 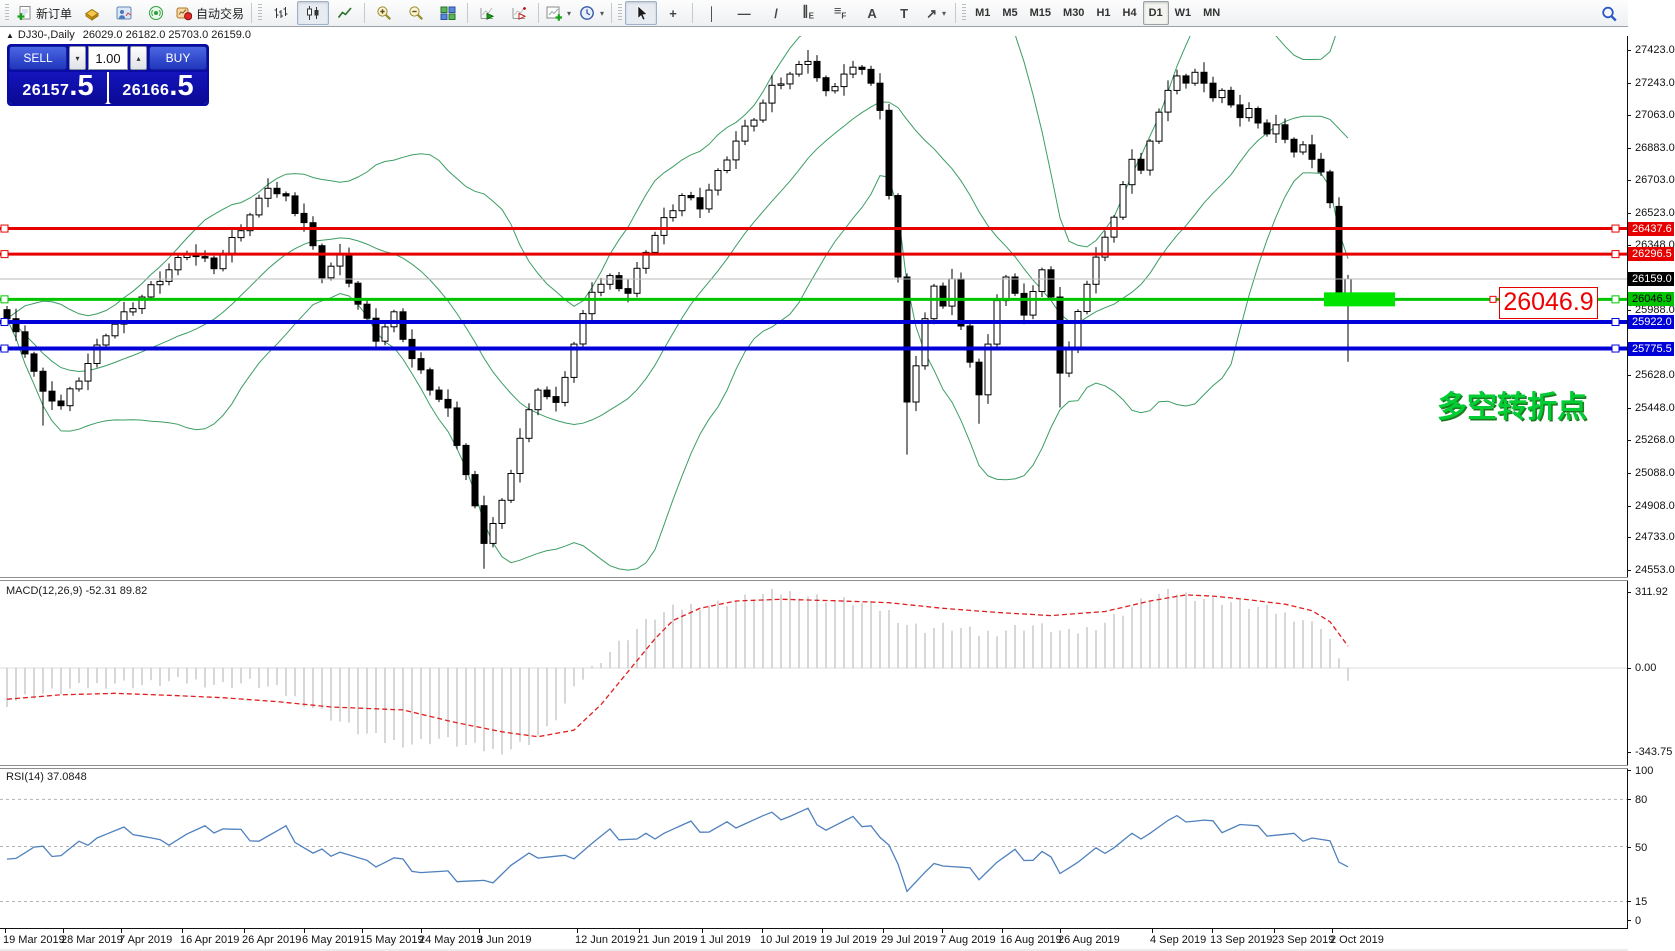 What do you see at coordinates (1548, 303) in the screenshot?
I see `price-callout: 26046.9` at bounding box center [1548, 303].